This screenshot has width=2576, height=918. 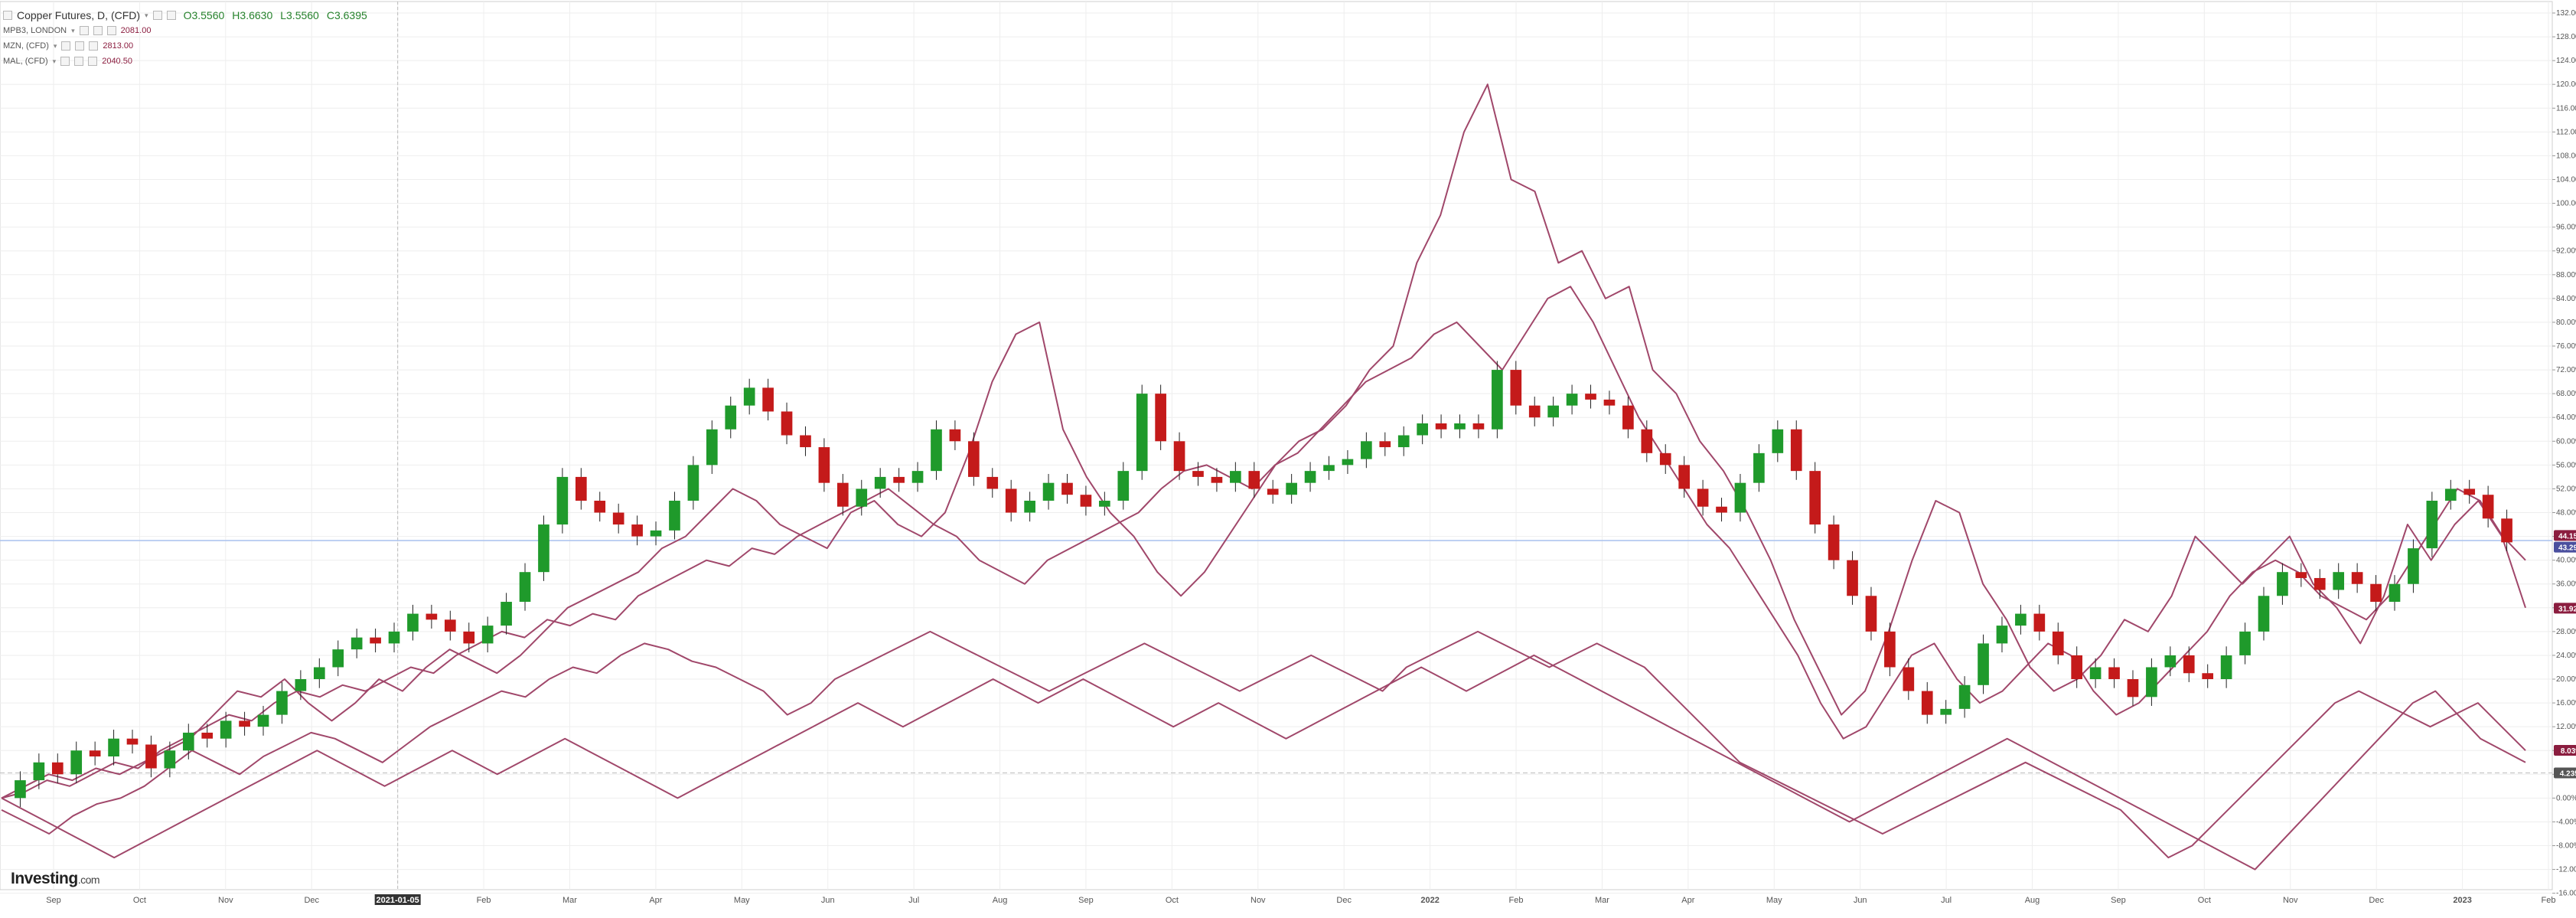 What do you see at coordinates (2566, 703) in the screenshot?
I see `y-tick-label: 16.00%` at bounding box center [2566, 703].